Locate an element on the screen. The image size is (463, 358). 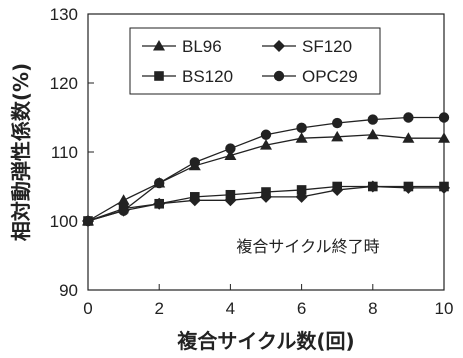
y-axis: 90 100 110 120 130 is located at coordinates (72, 152).